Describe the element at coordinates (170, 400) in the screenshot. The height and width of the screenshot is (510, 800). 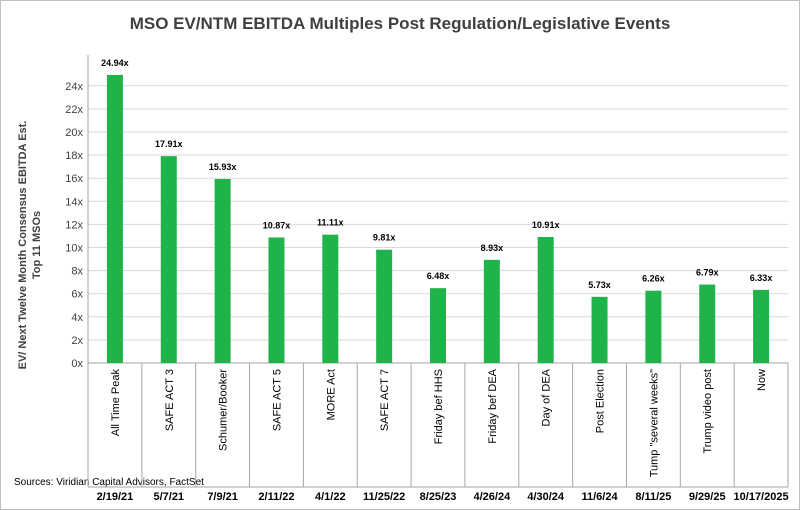
I see `category-label: SAFE ACT 3` at that location.